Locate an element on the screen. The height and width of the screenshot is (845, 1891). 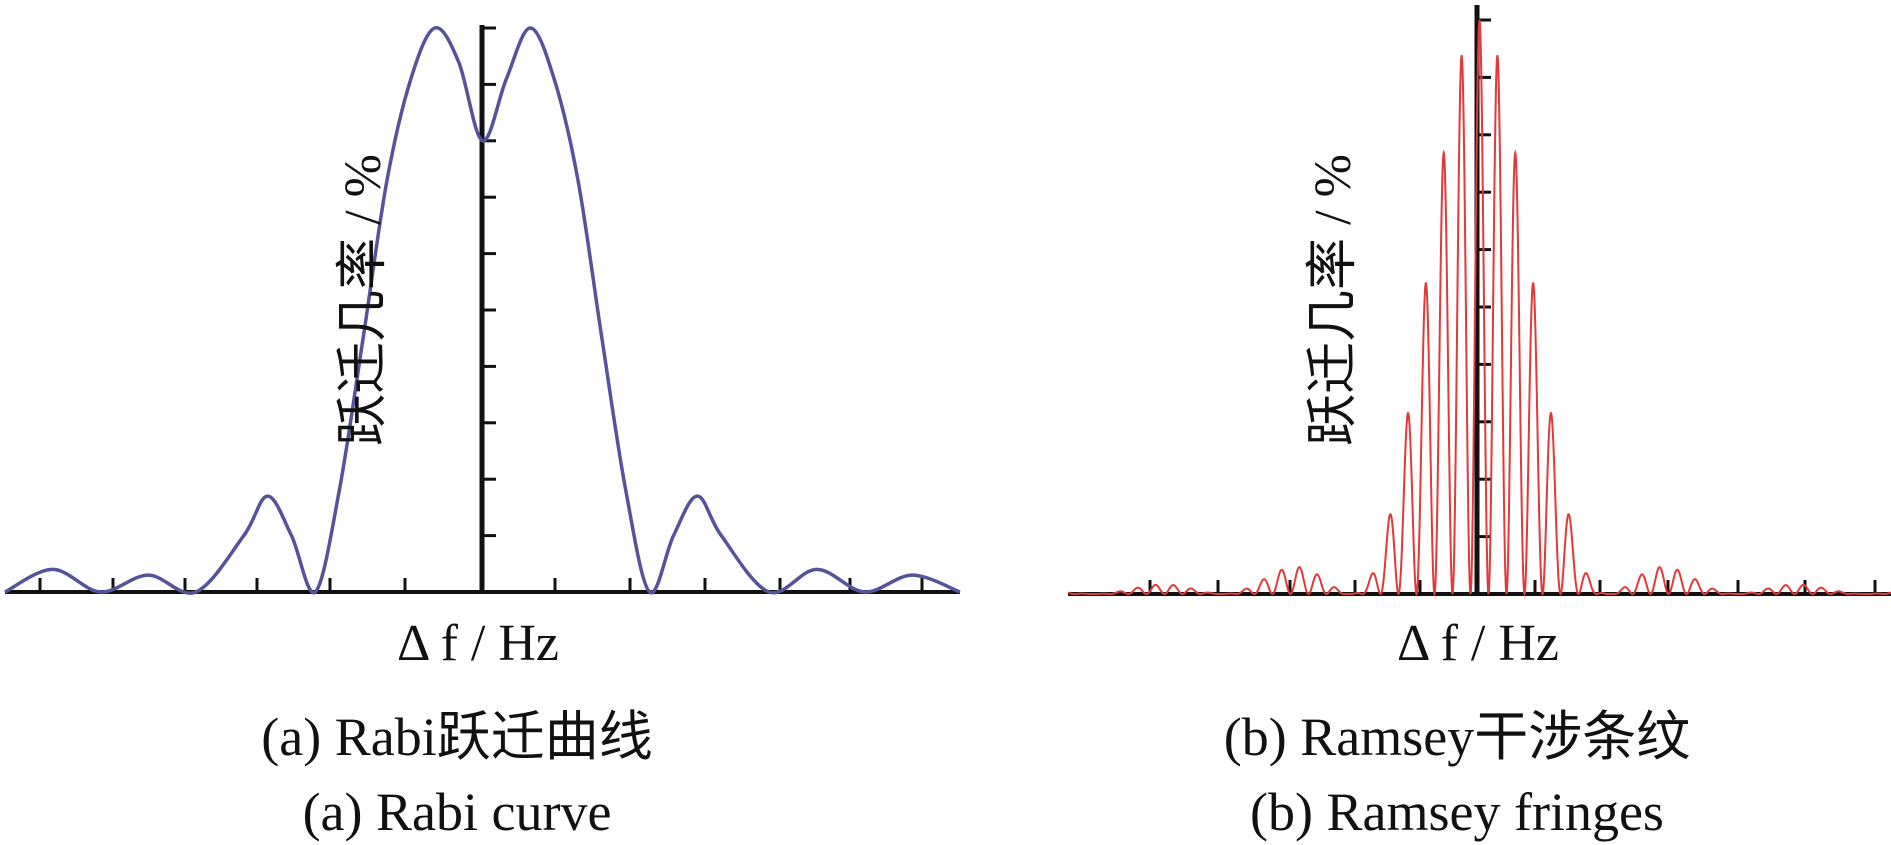
y-ticks-a is located at coordinates (489, 282).